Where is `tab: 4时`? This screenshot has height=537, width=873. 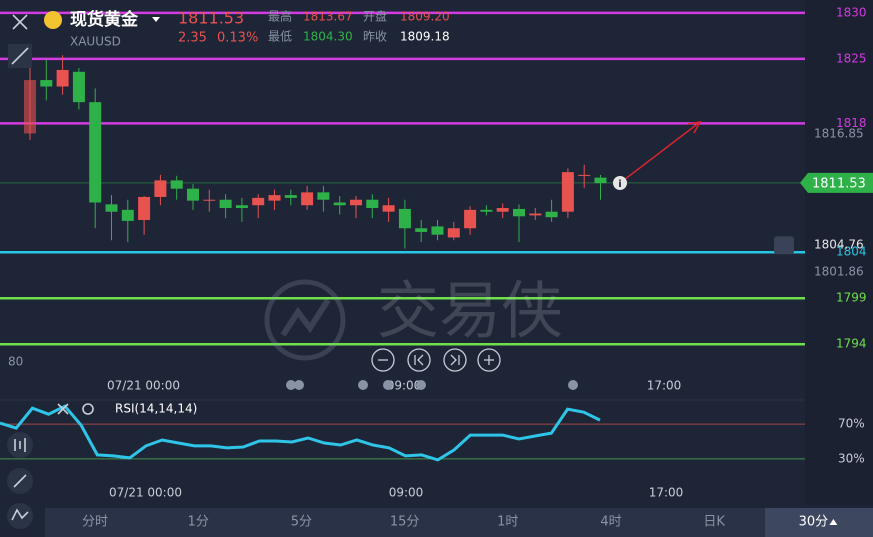 tab: 4时 is located at coordinates (610, 522).